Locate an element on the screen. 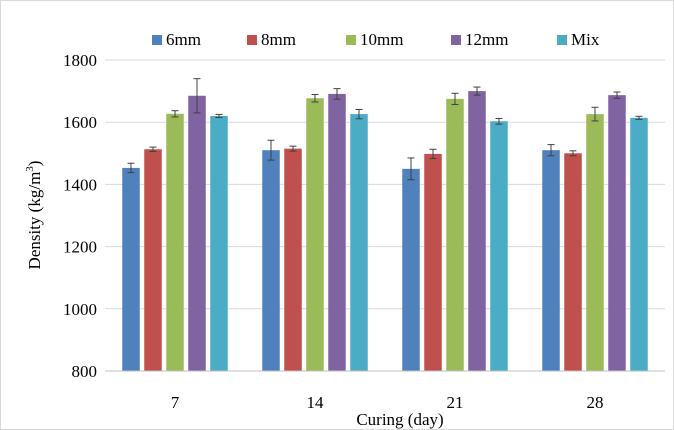  legend-label-8mm: 8mm is located at coordinates (278, 39).